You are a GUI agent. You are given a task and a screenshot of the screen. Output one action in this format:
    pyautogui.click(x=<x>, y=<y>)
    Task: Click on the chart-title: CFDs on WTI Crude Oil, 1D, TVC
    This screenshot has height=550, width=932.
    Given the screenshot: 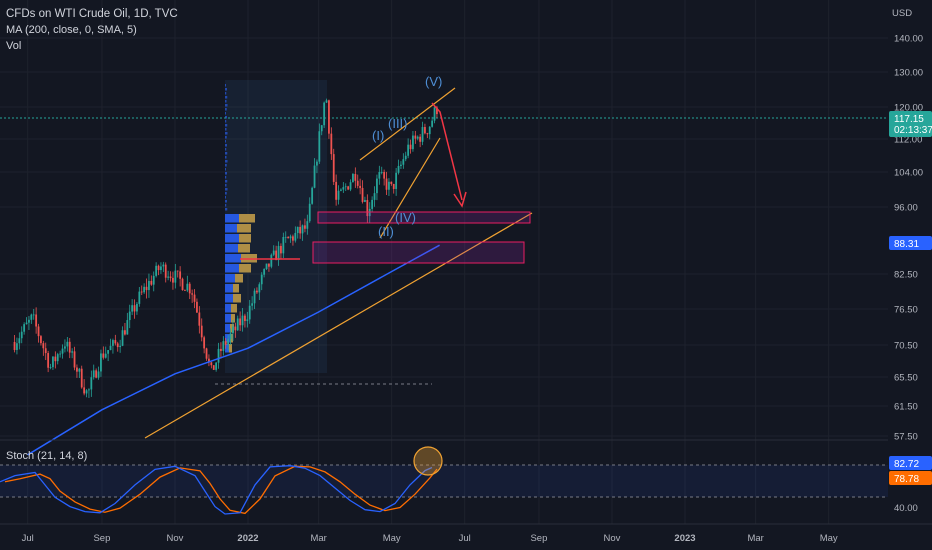 What is the action you would take?
    pyautogui.click(x=92, y=14)
    